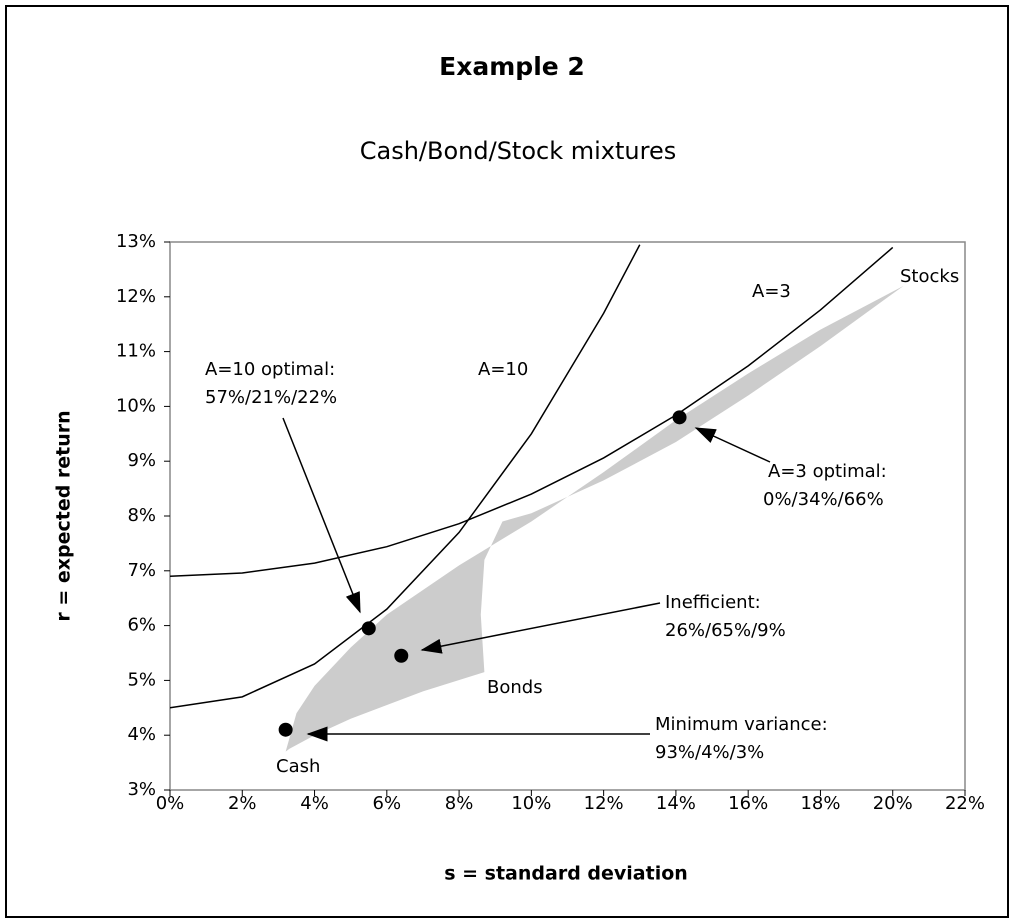  What do you see at coordinates (771, 291) in the screenshot?
I see `curve-label: A=3` at bounding box center [771, 291].